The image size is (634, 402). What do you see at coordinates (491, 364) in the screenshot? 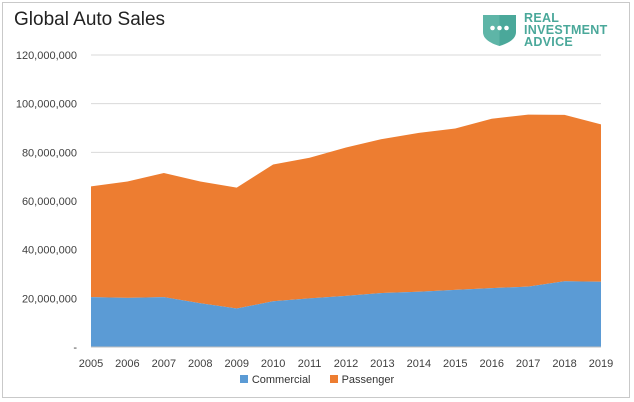
I see `x-tick-label: 2016` at bounding box center [491, 364].